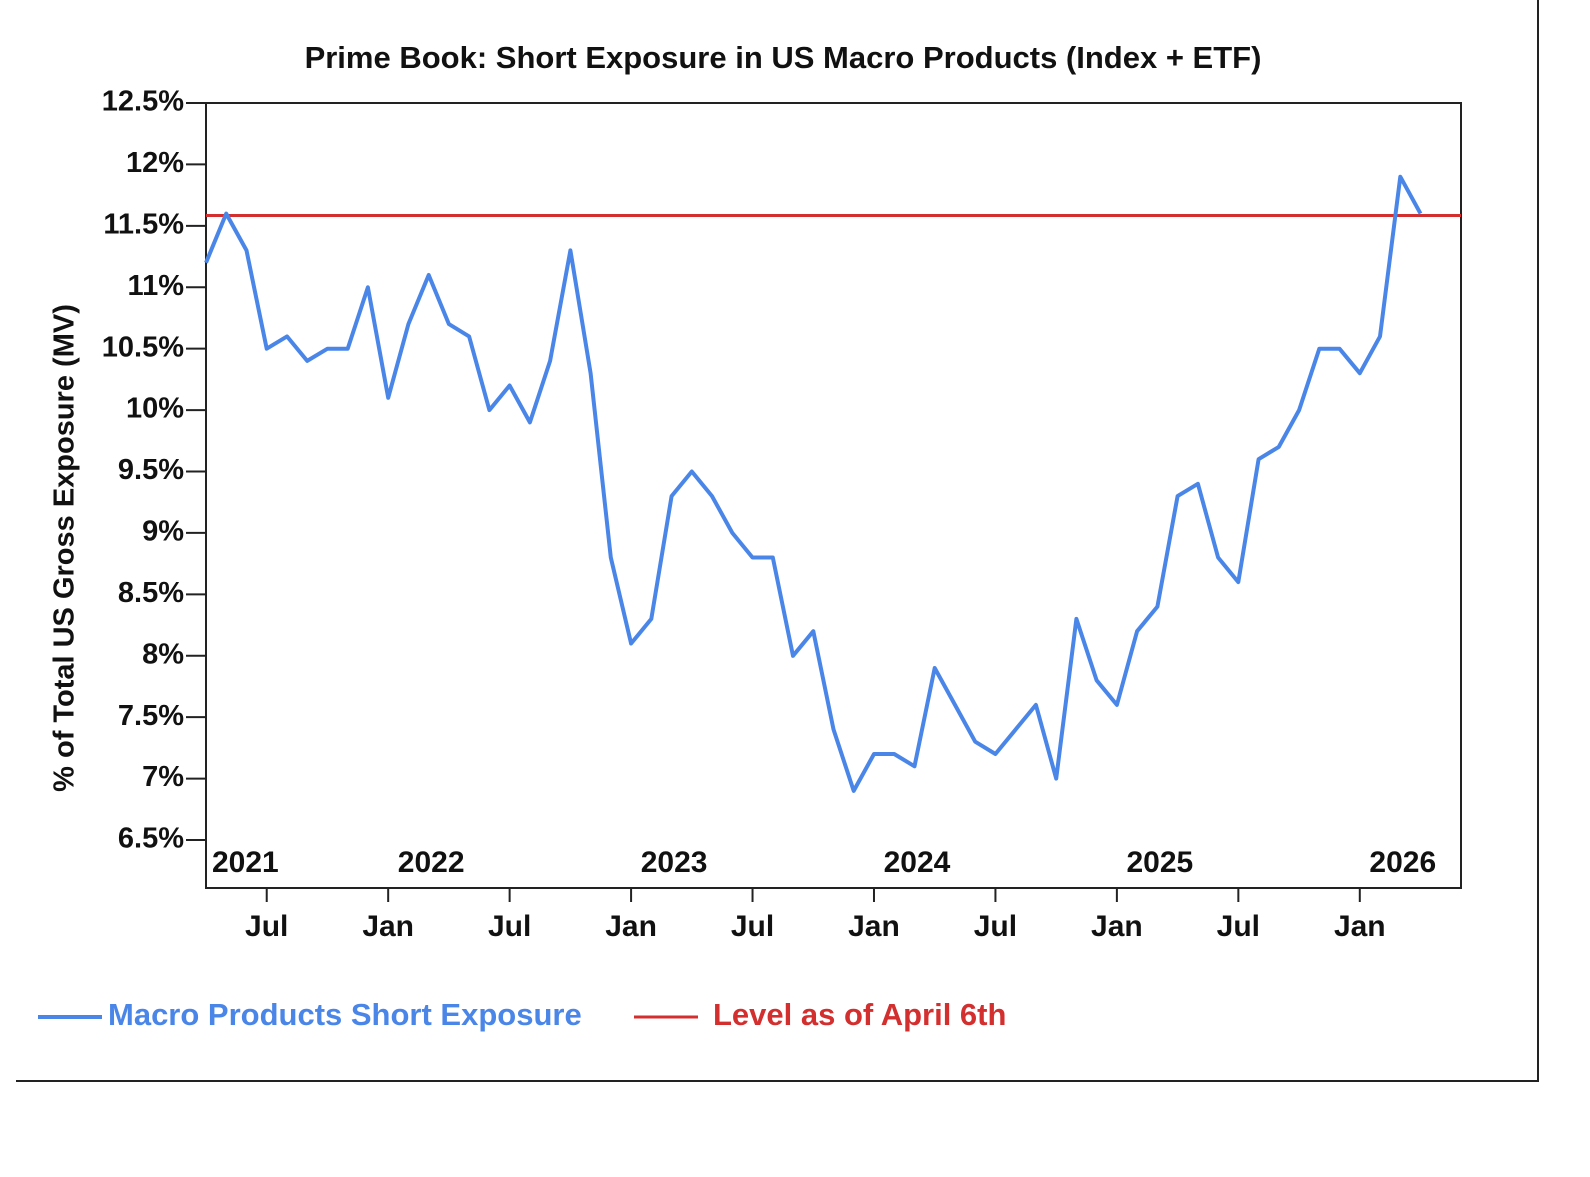 The height and width of the screenshot is (1177, 1590). I want to click on y-tick-label: 10%, so click(155, 409).